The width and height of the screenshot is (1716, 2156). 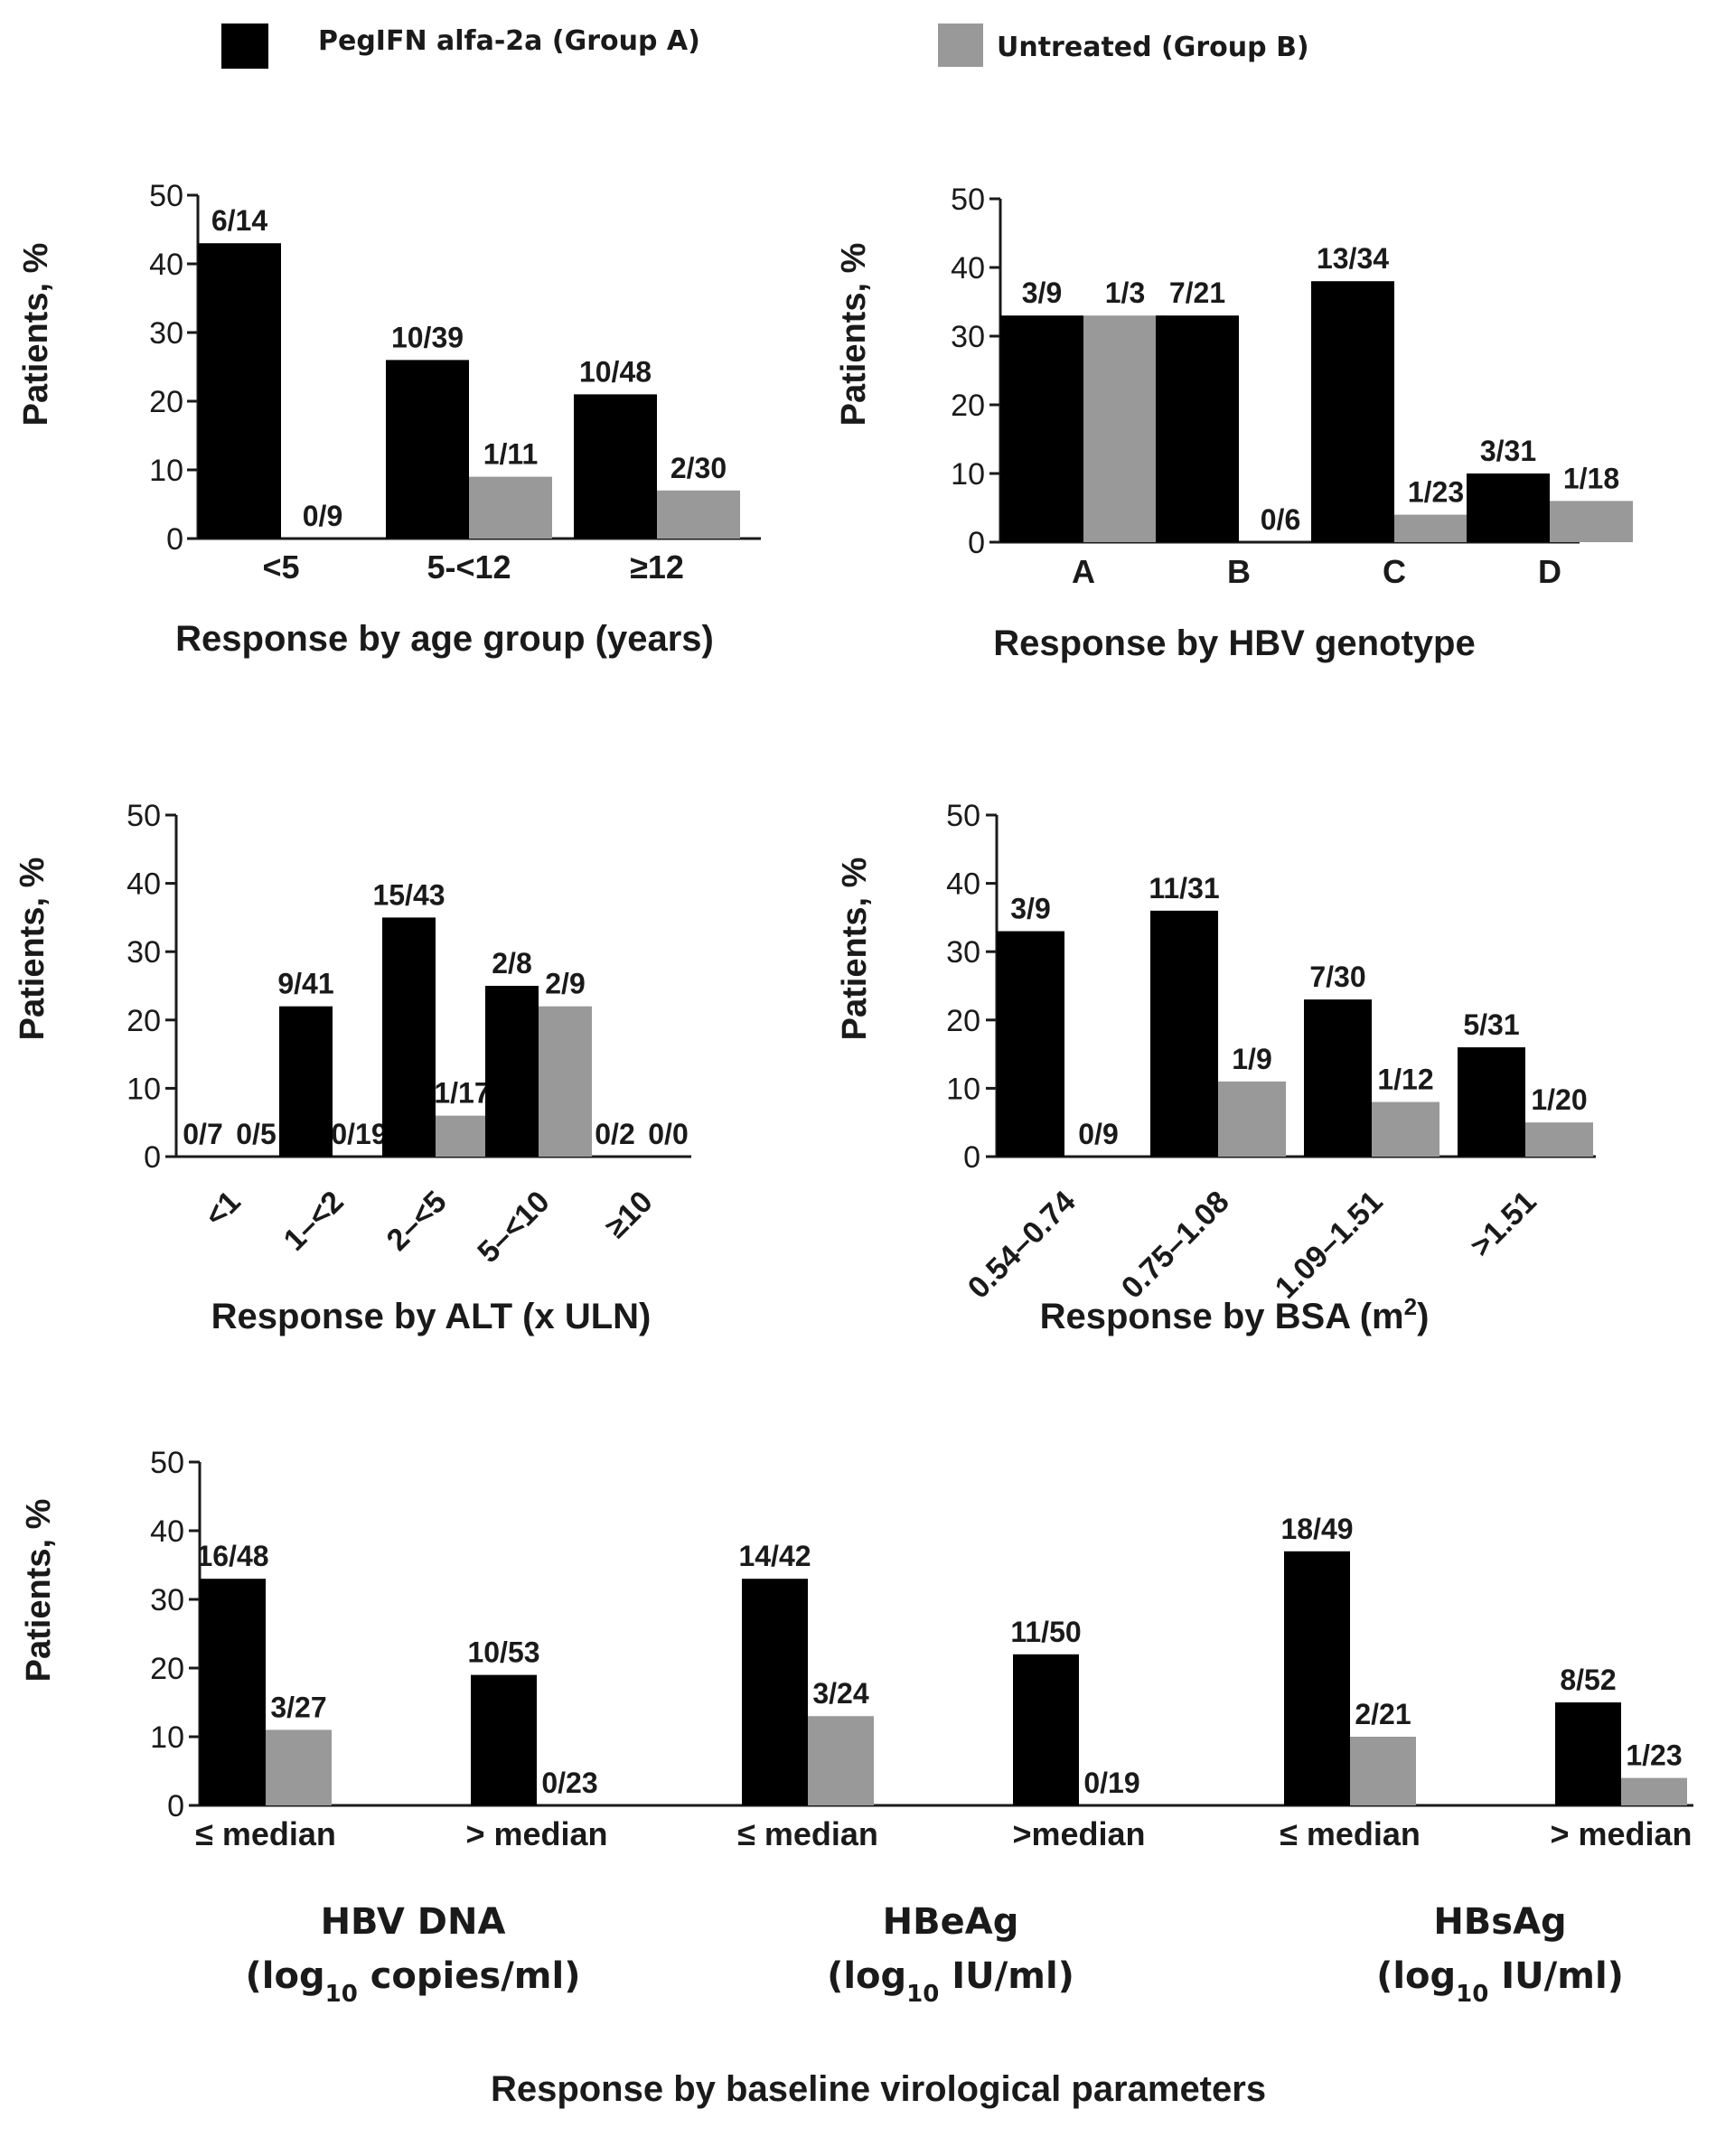 What do you see at coordinates (427, 337) in the screenshot?
I see `data-label-group-a: 10/39` at bounding box center [427, 337].